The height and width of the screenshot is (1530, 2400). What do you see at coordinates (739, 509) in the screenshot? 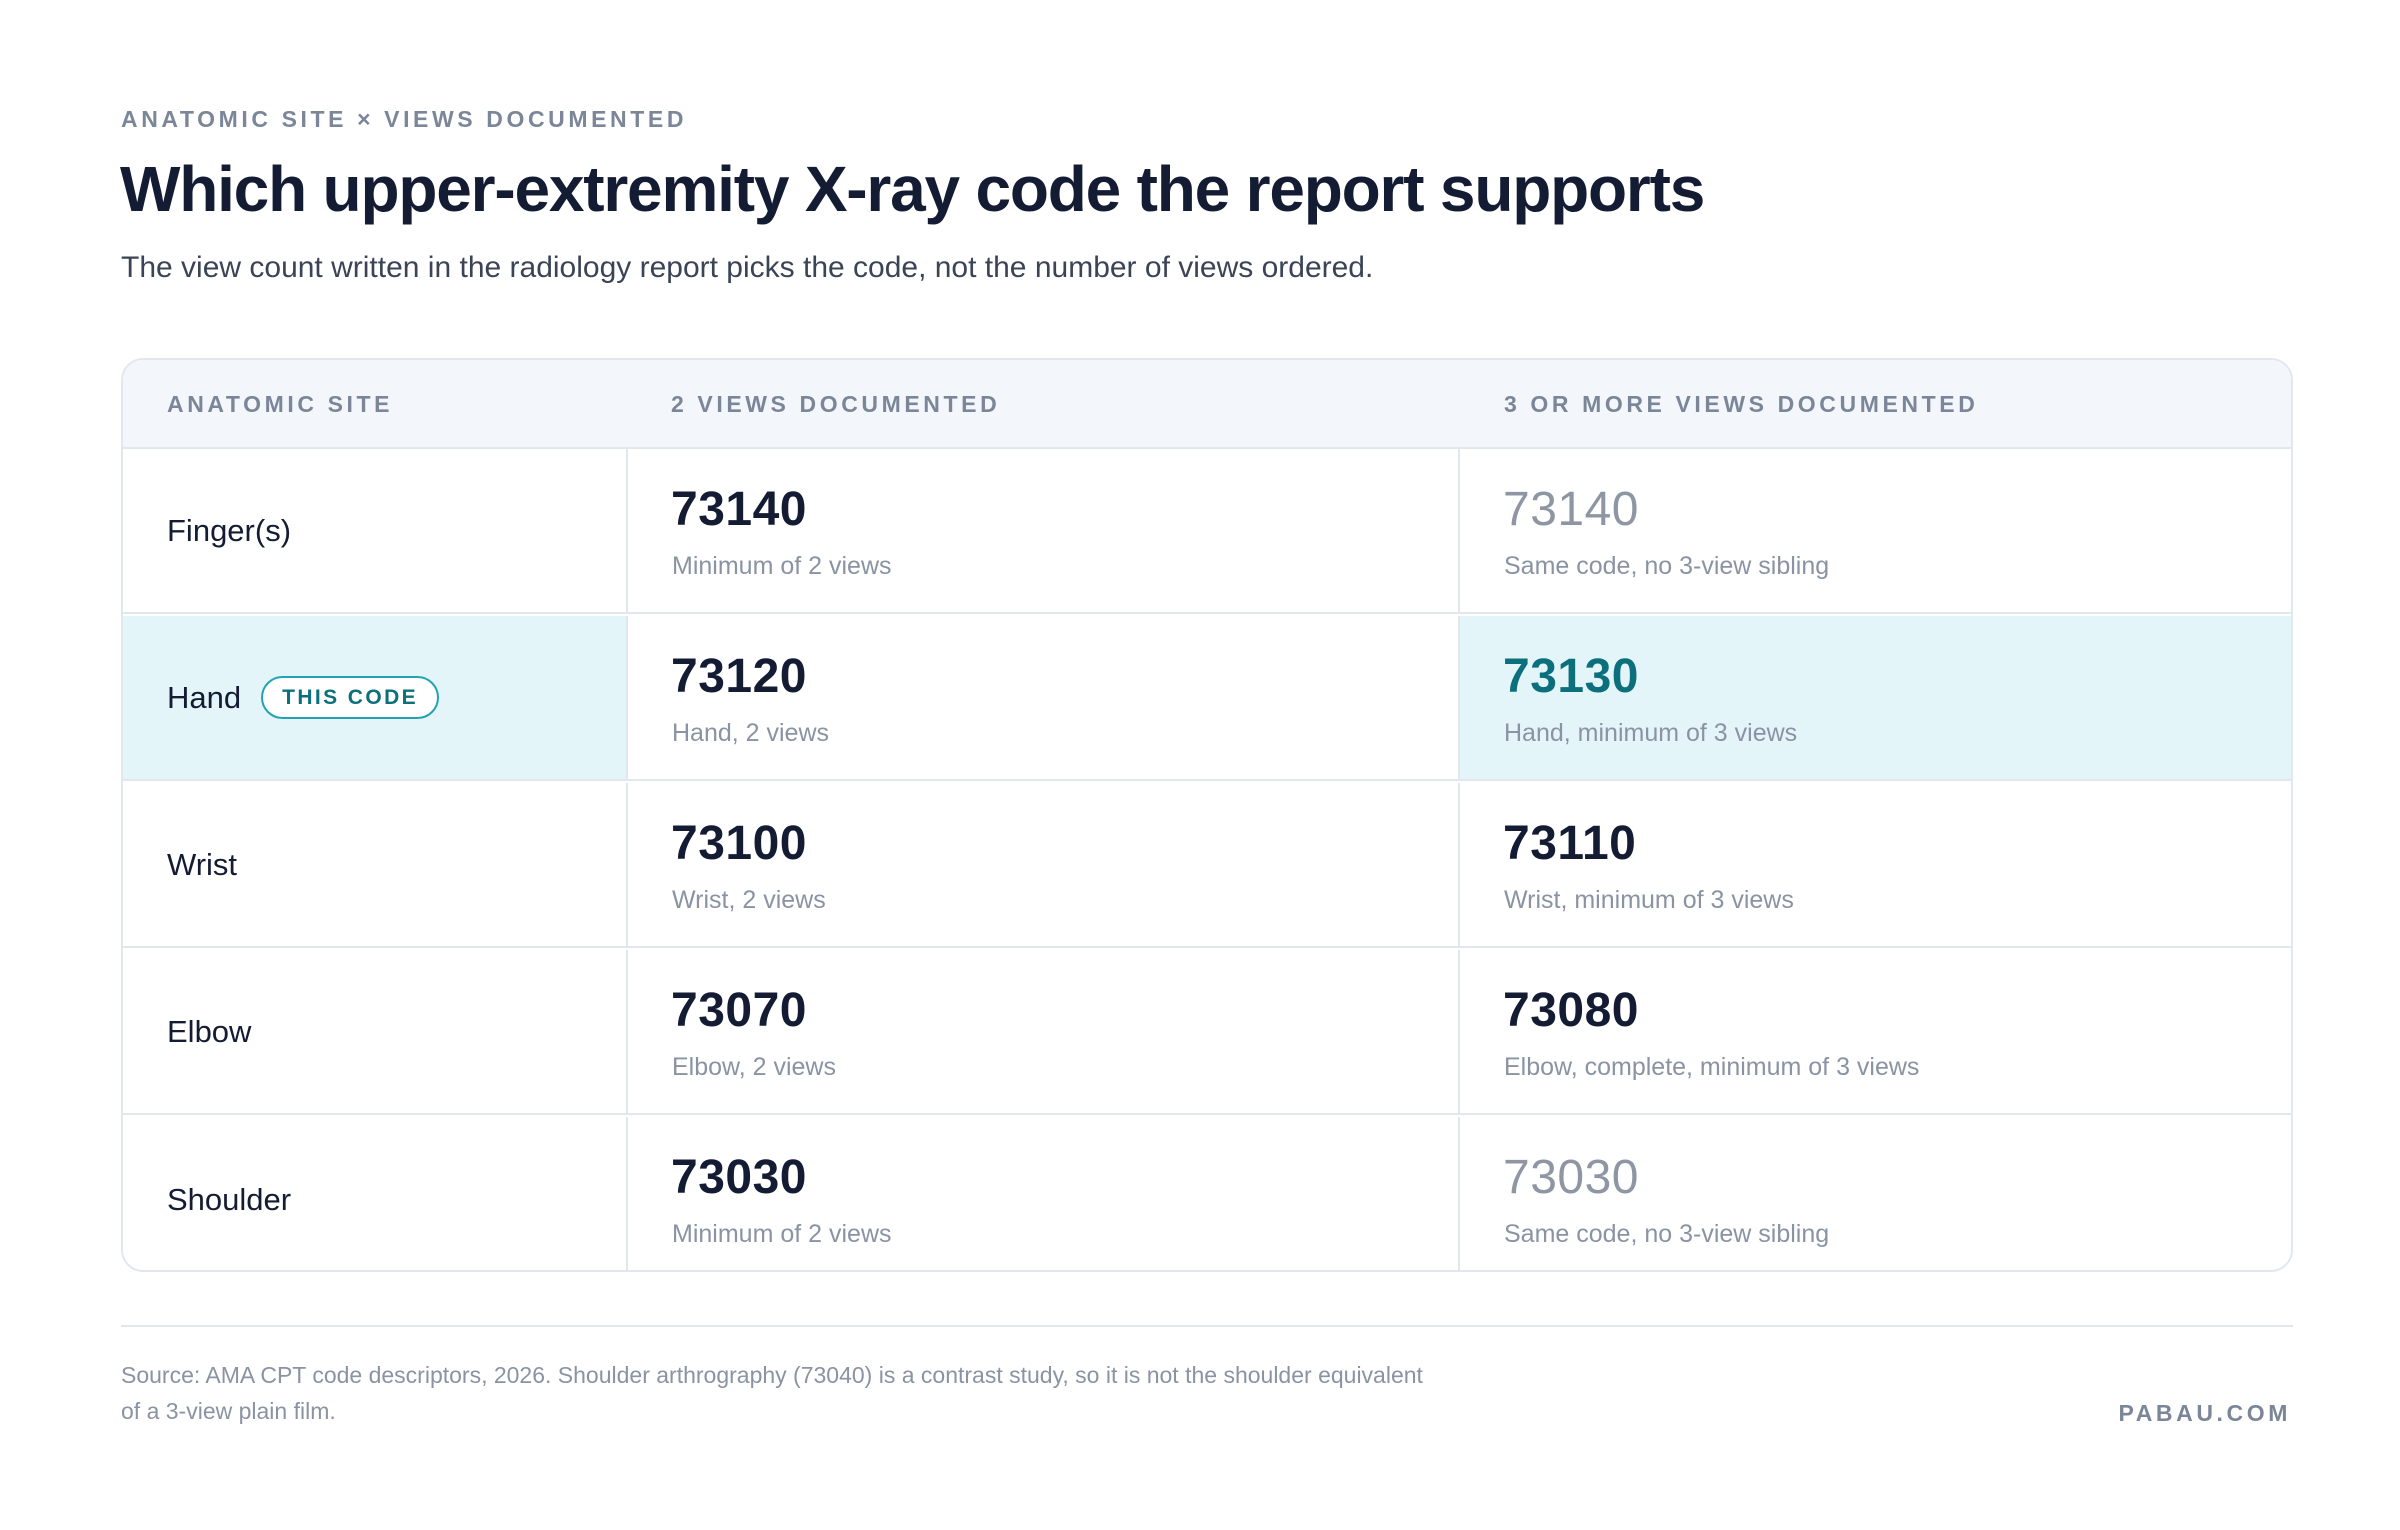
I see `two-views-code: 73140` at bounding box center [739, 509].